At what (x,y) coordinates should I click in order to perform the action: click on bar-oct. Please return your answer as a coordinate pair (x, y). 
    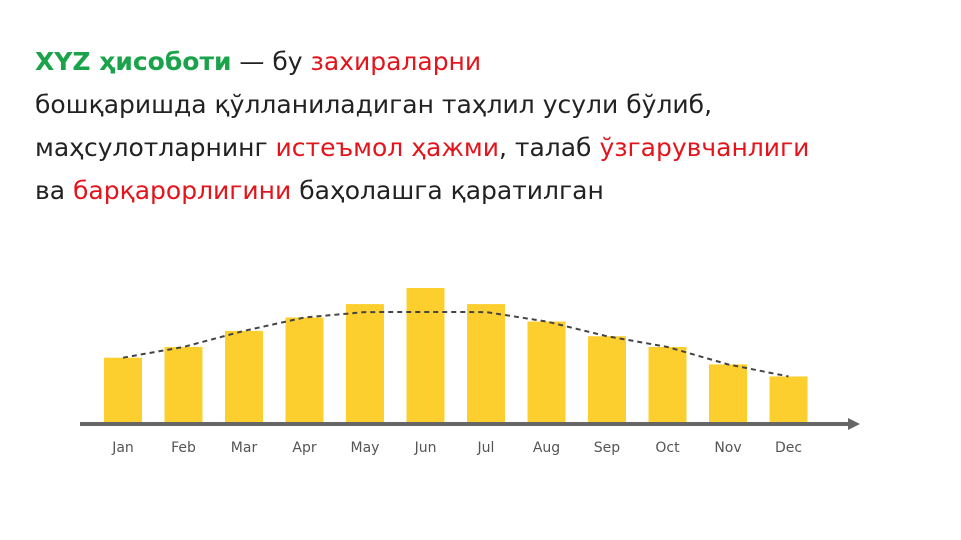
    Looking at the image, I should click on (667, 384).